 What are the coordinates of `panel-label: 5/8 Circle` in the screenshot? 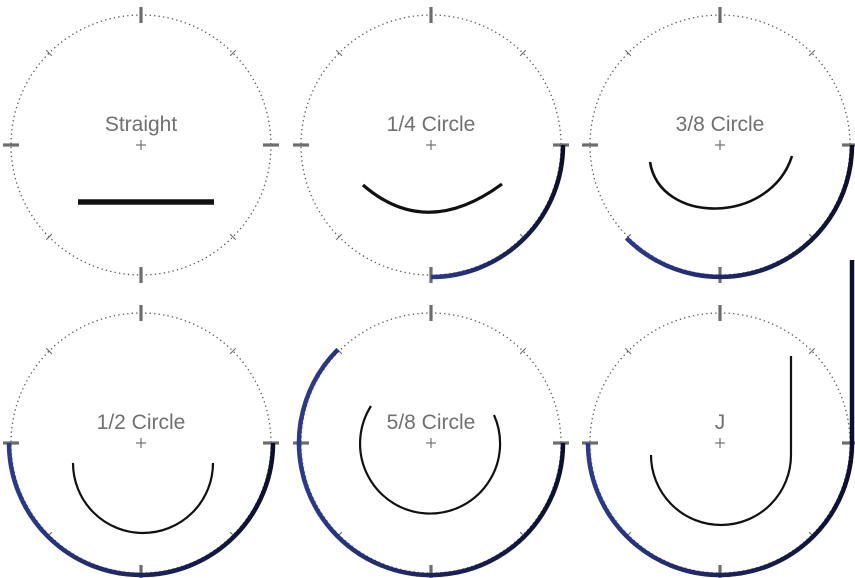 It's located at (431, 422).